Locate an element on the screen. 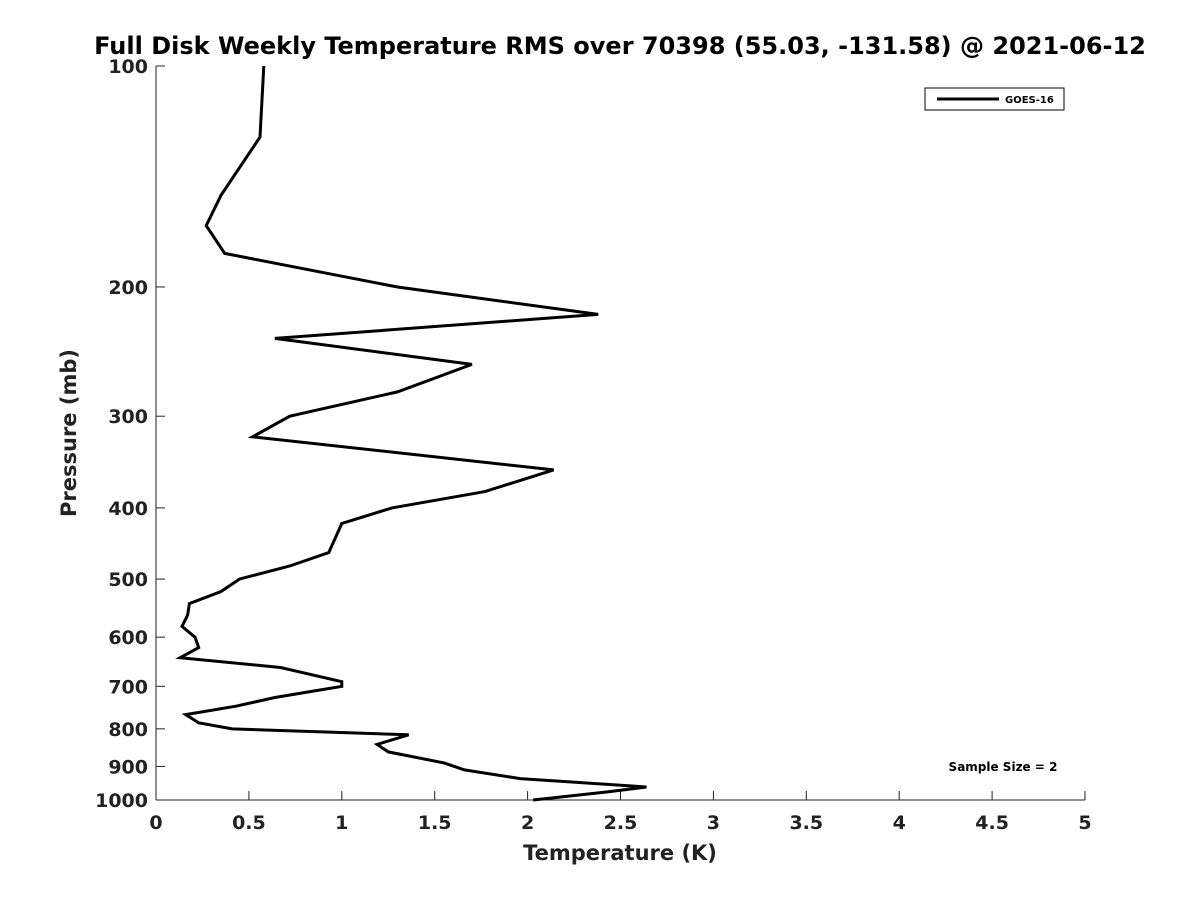  y-tick-label: 500 is located at coordinates (128, 580).